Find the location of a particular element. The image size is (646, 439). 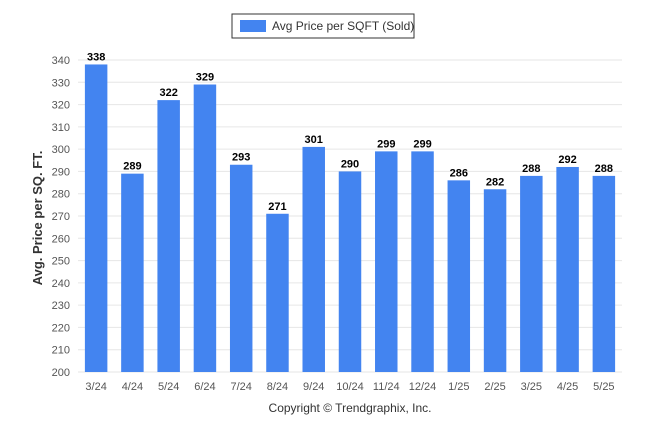

x-tick-label: 12/24 is located at coordinates (423, 387).